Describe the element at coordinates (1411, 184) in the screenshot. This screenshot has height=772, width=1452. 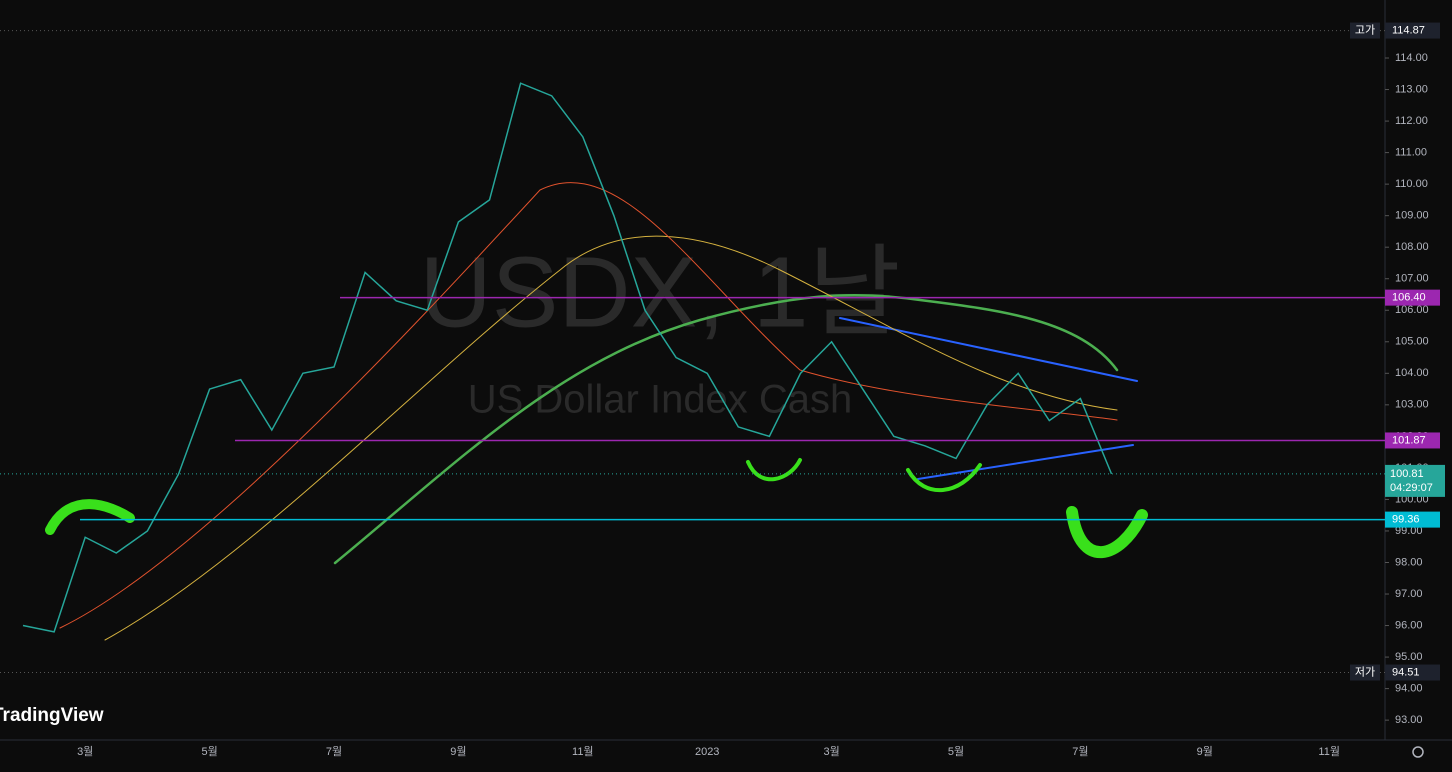
I see `y-tick-label: 110.00` at that location.